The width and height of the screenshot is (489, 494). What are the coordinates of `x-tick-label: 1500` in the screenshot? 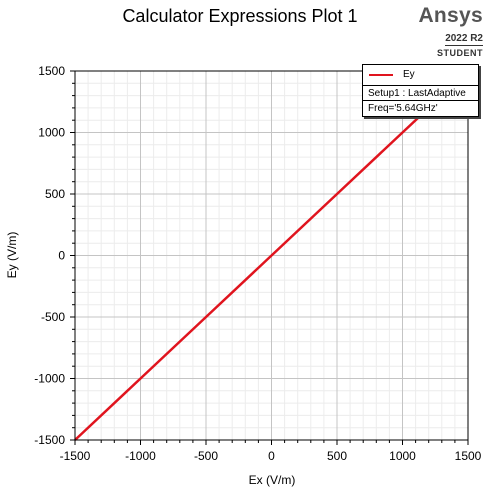 It's located at (468, 456).